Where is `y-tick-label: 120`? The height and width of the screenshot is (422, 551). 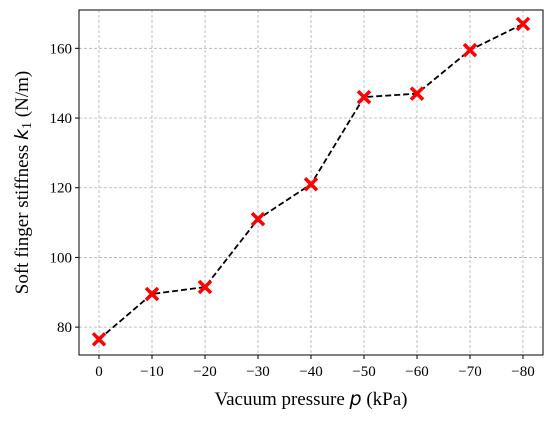
y-tick-label: 120 is located at coordinates (61, 189).